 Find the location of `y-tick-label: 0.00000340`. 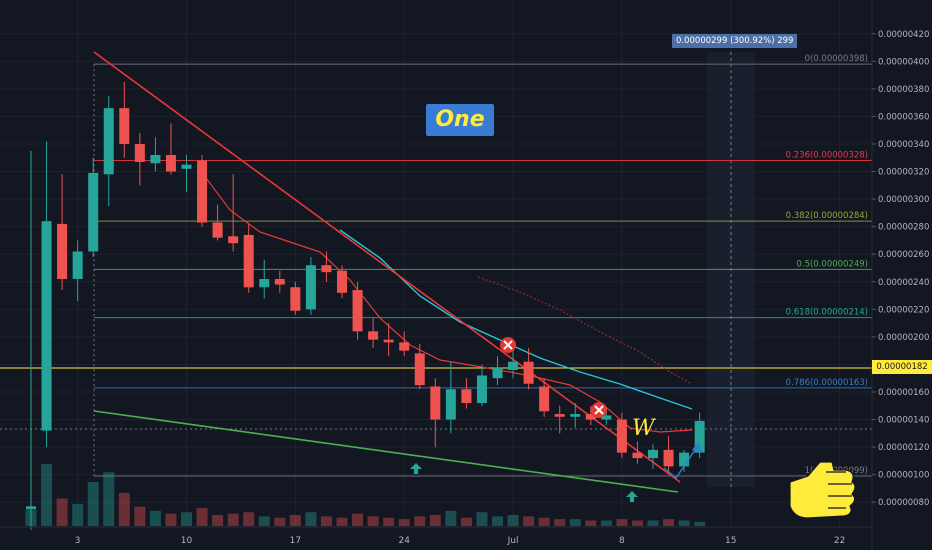

y-tick-label: 0.00000340 is located at coordinates (903, 145).